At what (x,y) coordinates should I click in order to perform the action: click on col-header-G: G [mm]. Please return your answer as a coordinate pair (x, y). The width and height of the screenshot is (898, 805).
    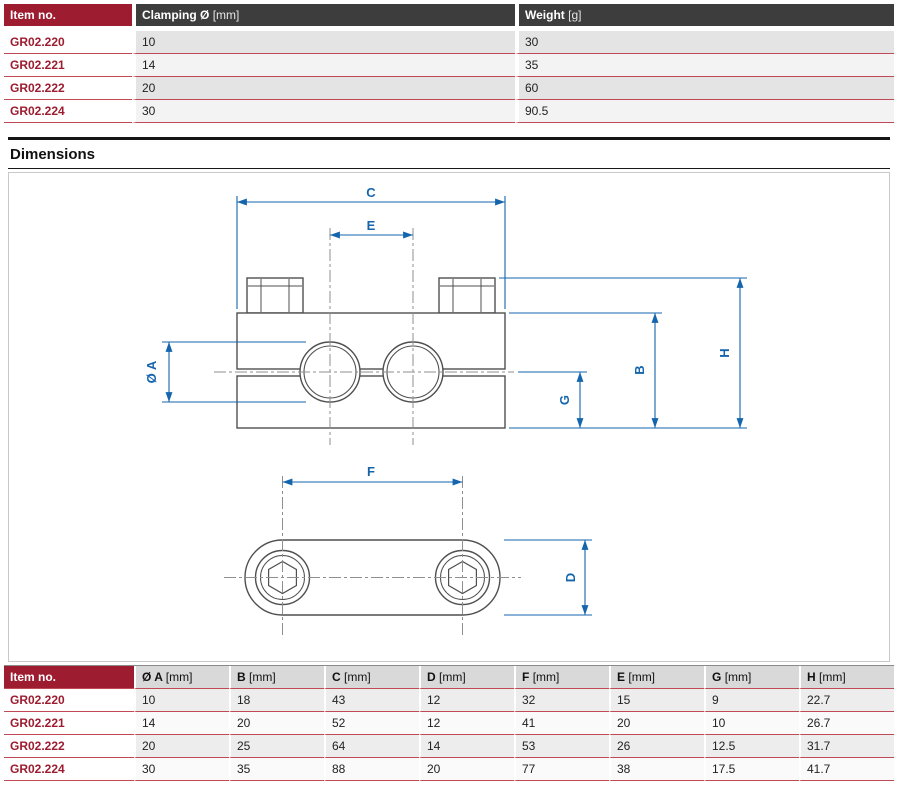
    Looking at the image, I should click on (751, 677).